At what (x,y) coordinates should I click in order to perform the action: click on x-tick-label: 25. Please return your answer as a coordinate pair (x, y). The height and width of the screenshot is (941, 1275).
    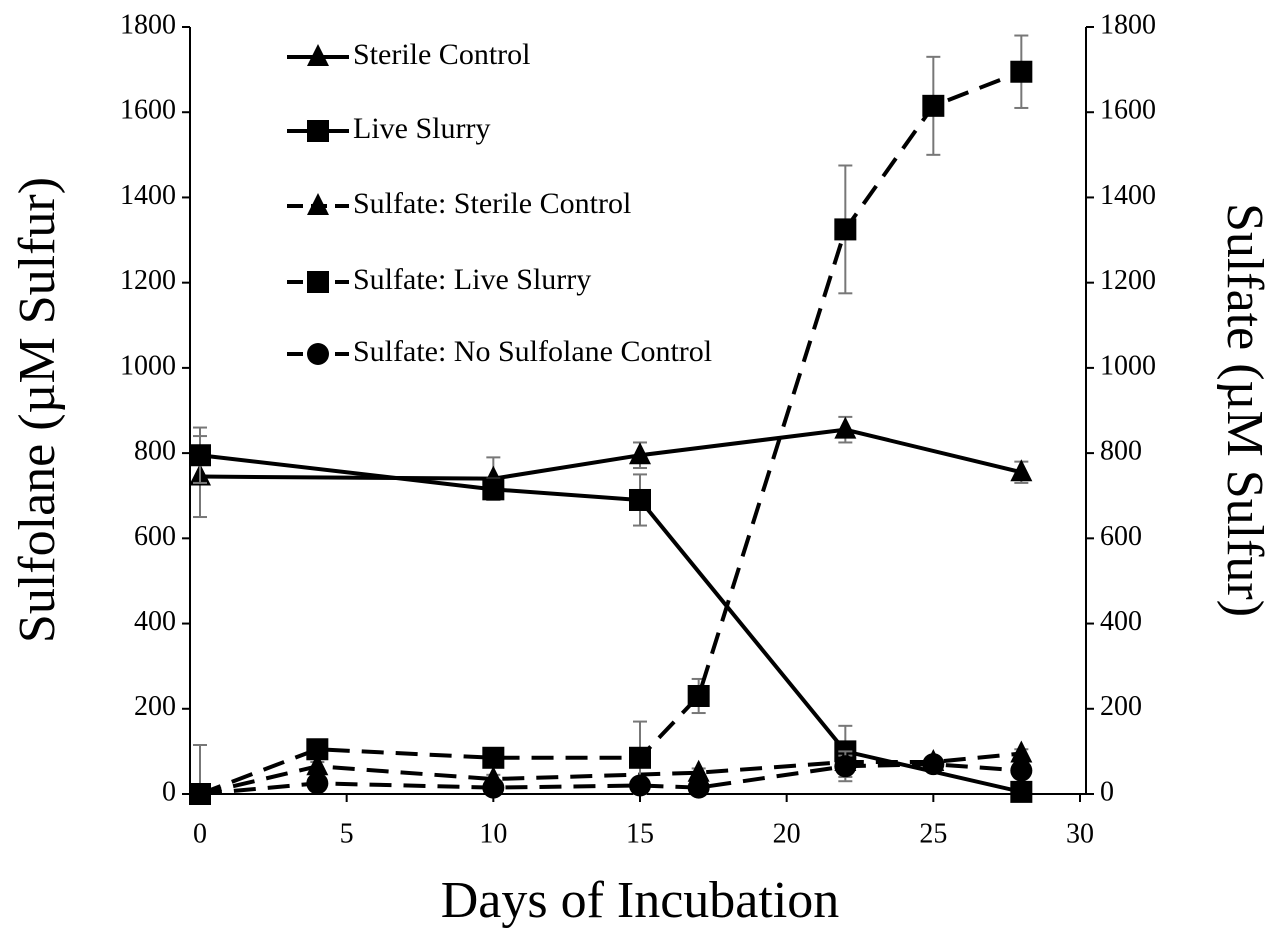
    Looking at the image, I should click on (933, 833).